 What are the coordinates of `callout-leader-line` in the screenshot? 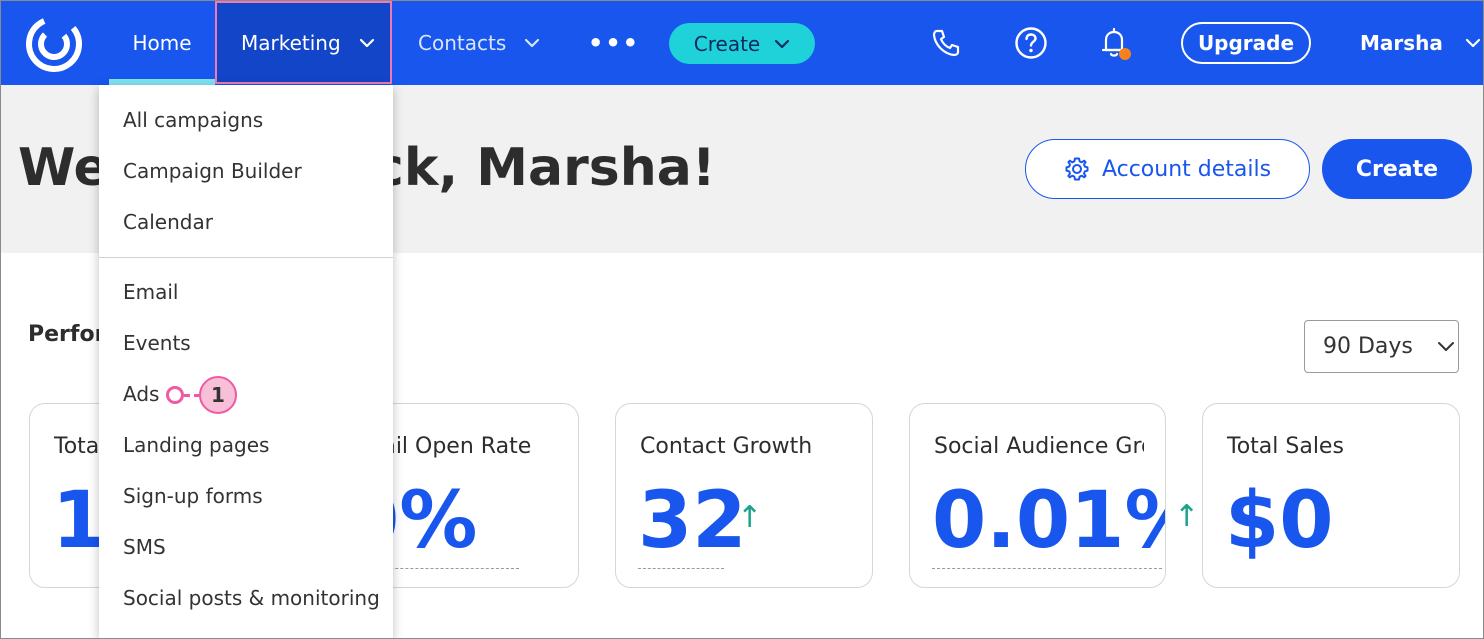 It's located at (192, 395).